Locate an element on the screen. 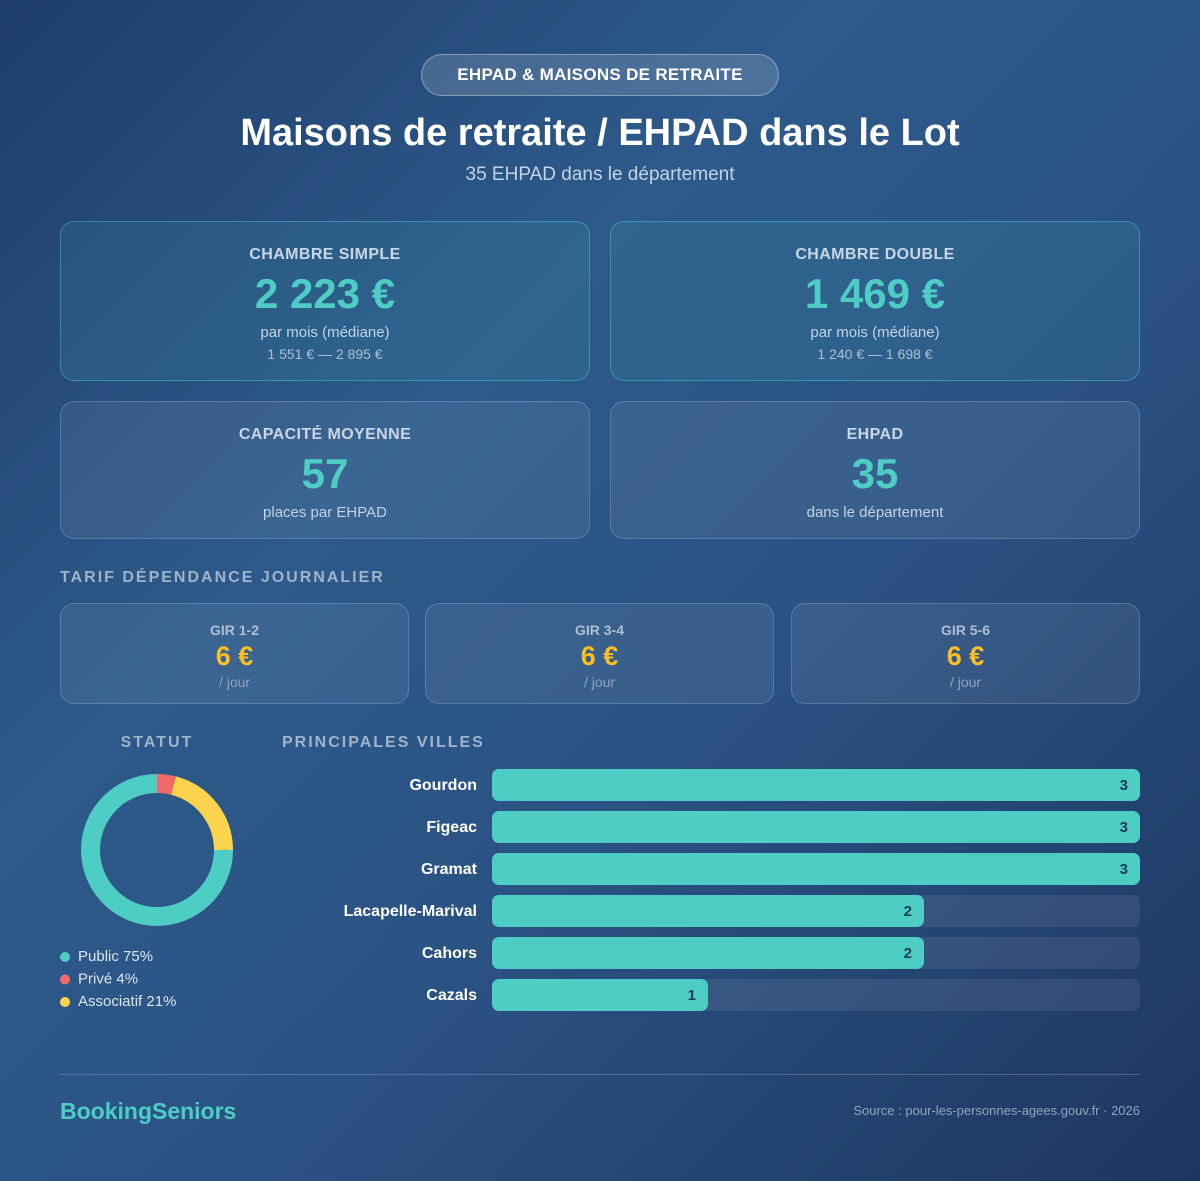  card-note: dans le département is located at coordinates (875, 512).